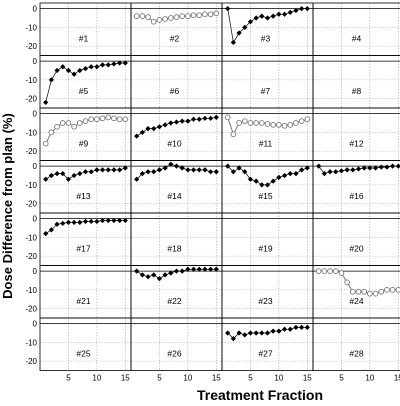 This screenshot has width=400, height=406. Describe the element at coordinates (85, 134) in the screenshot. I see `panel-9: #9` at that location.